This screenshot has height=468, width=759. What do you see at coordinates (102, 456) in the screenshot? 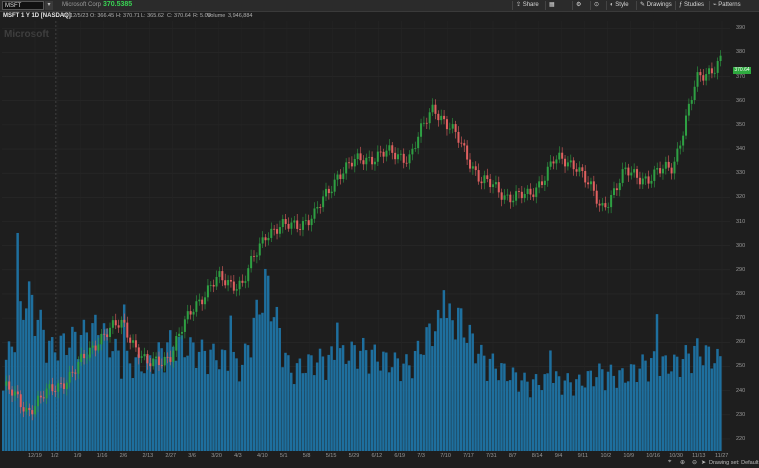
I see `x-tick-label: 1/16` at bounding box center [102, 456].